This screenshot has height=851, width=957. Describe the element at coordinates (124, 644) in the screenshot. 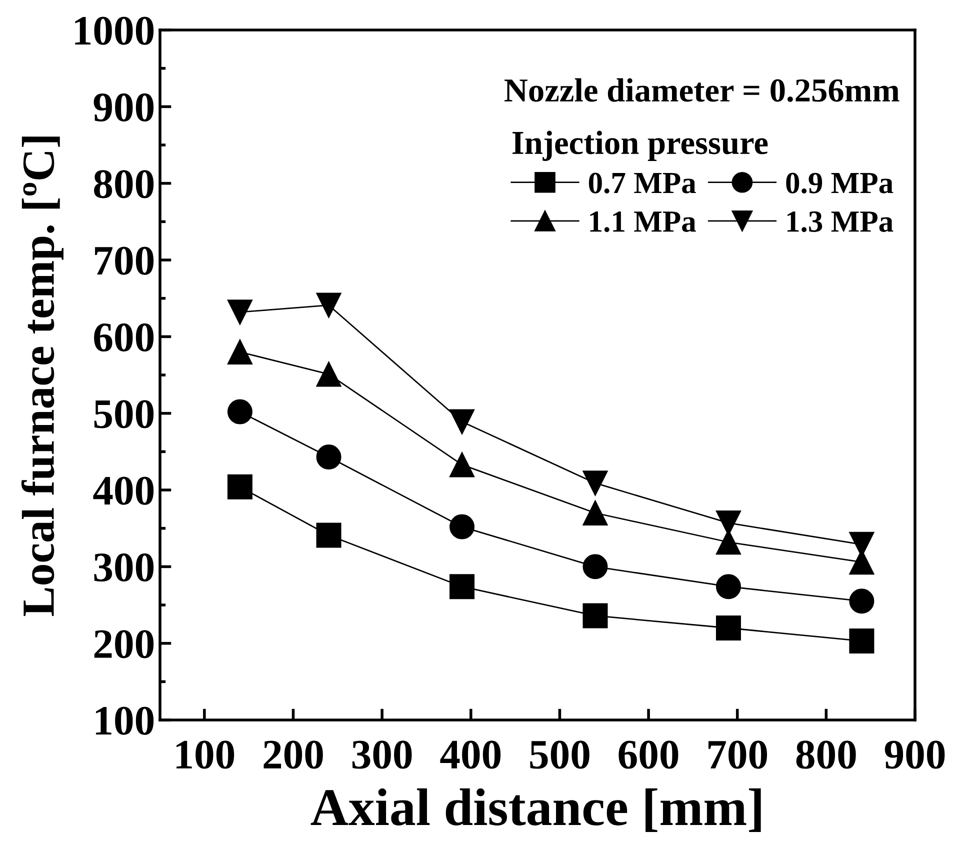

I see `y-tick-label: 200` at that location.